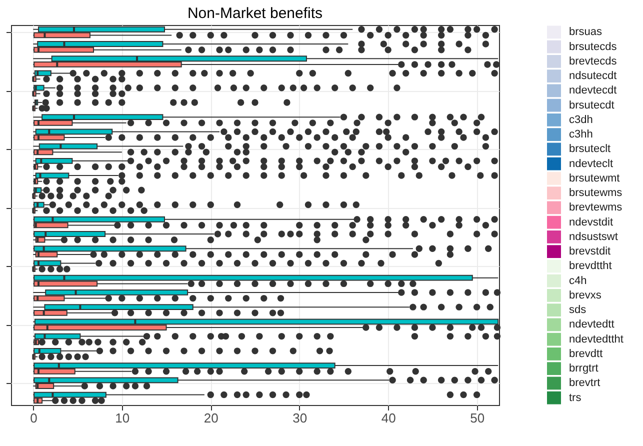 The width and height of the screenshot is (643, 446). I want to click on category-label: brsutewms, so click(596, 193).